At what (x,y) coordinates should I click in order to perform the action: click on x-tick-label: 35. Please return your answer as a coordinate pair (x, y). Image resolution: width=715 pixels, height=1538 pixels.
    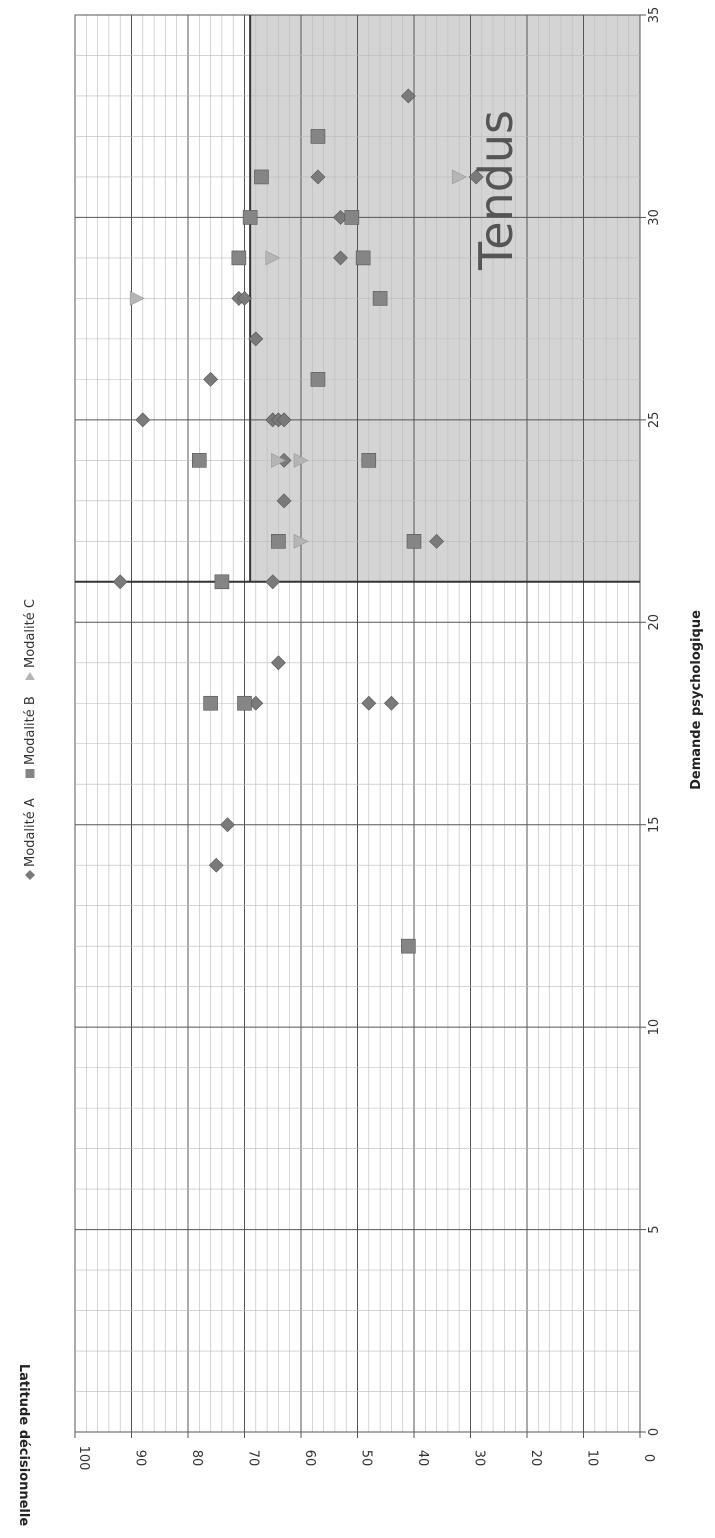
    Looking at the image, I should click on (654, 15).